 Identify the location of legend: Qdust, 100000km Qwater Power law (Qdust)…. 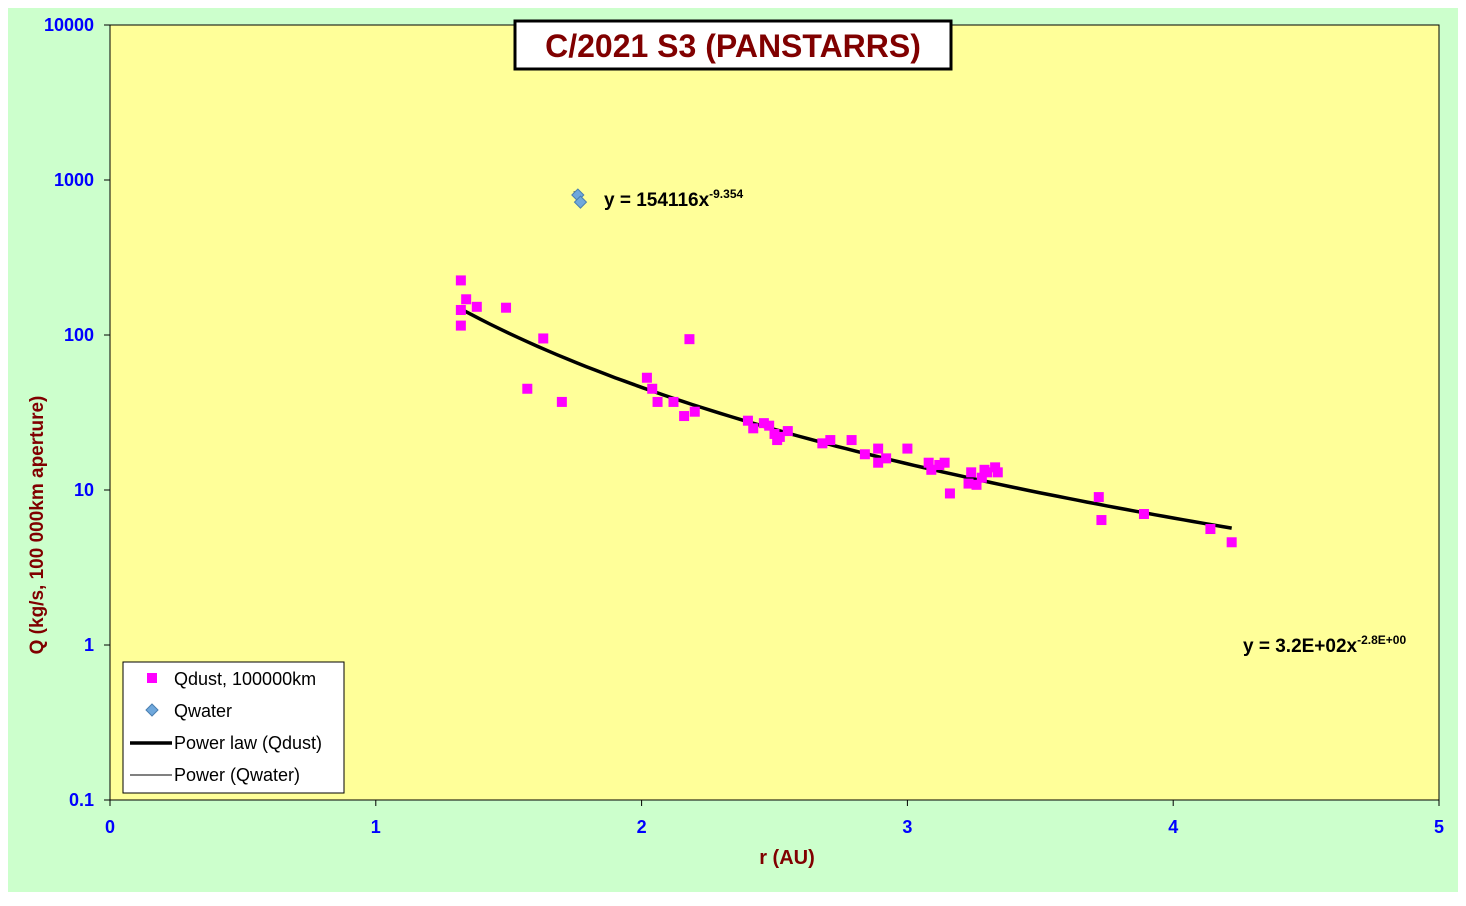
(233, 727).